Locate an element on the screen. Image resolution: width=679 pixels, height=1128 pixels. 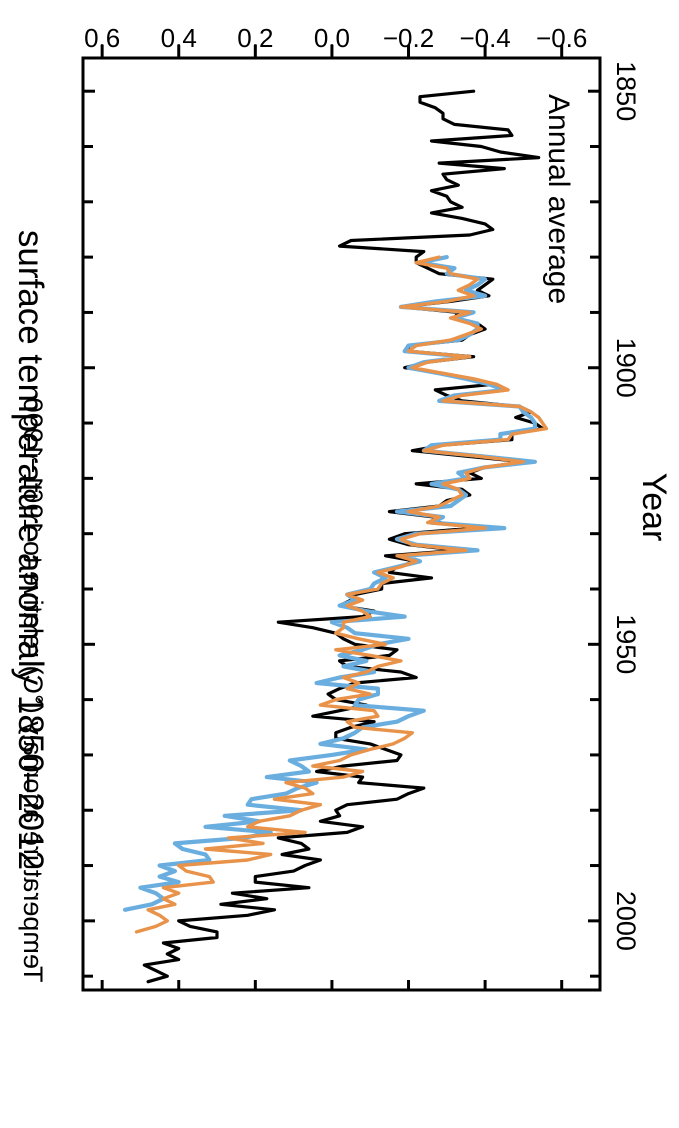
chart-title: surface temperature anomaly 1850–2012 is located at coordinates (30, 550).